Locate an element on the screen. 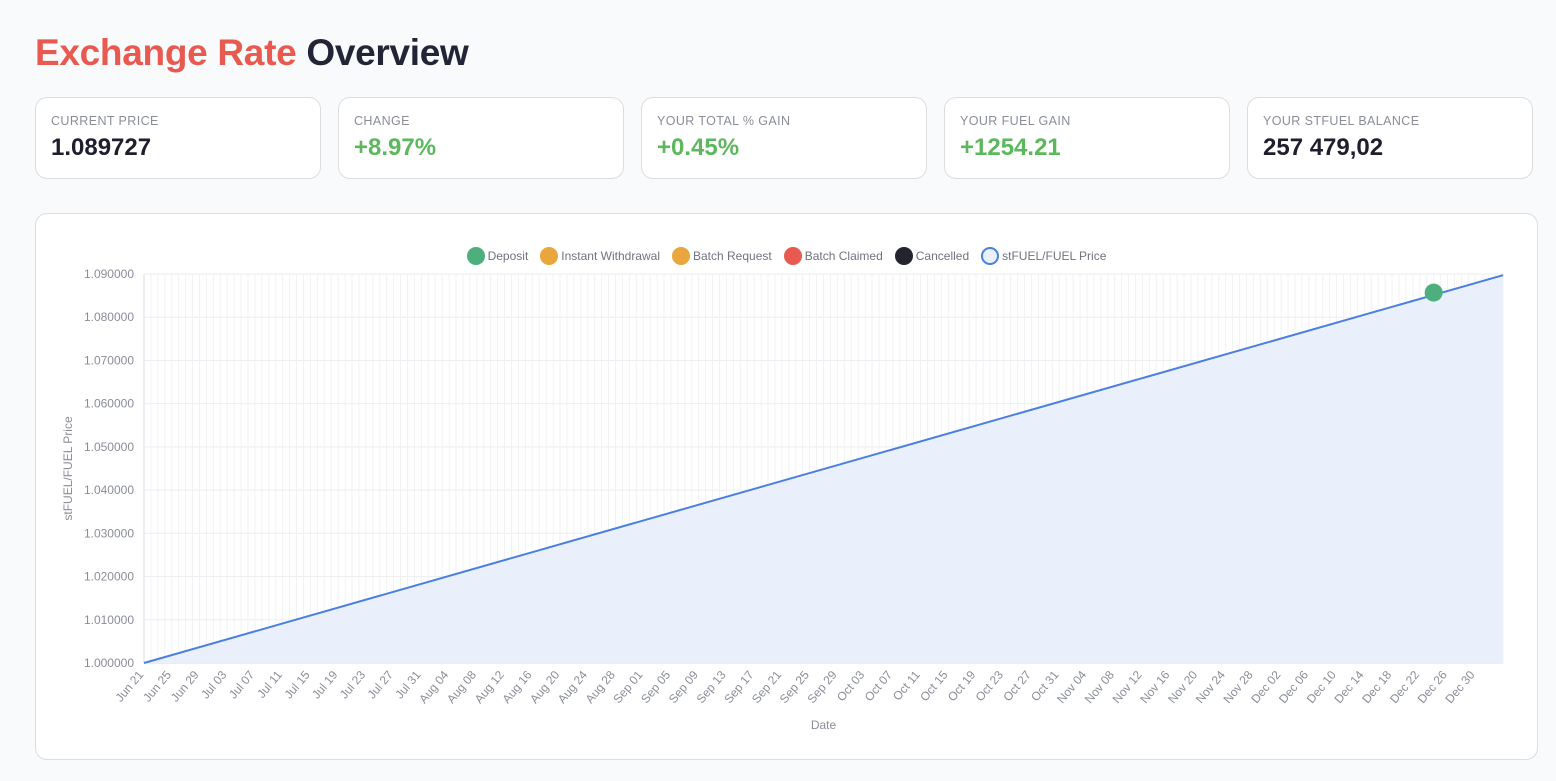  x-tick-label: Jul 19 is located at coordinates (325, 685).